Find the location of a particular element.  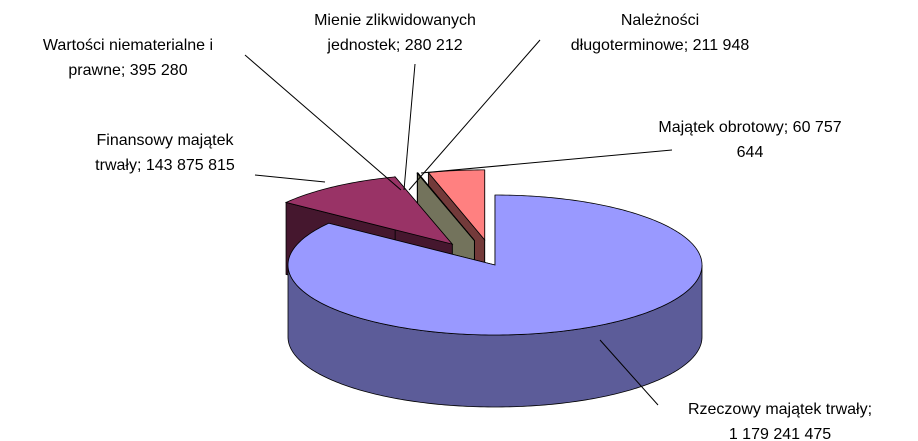

slice-label: Majątek obrotowy; 60 757 644 is located at coordinates (750, 140).